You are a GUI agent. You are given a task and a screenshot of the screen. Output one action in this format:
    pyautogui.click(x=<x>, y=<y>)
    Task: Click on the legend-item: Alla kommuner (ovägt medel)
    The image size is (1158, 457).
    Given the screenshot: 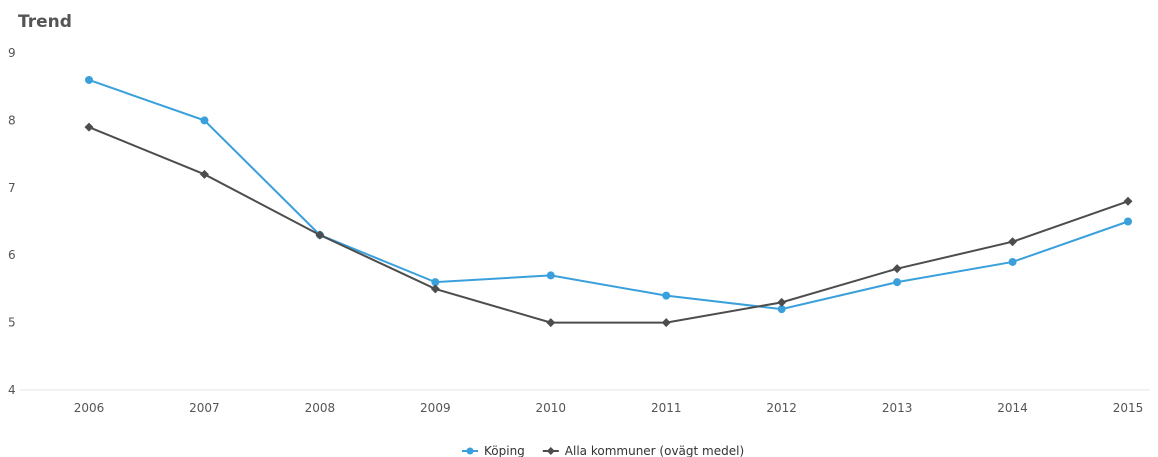 What is the action you would take?
    pyautogui.click(x=643, y=450)
    